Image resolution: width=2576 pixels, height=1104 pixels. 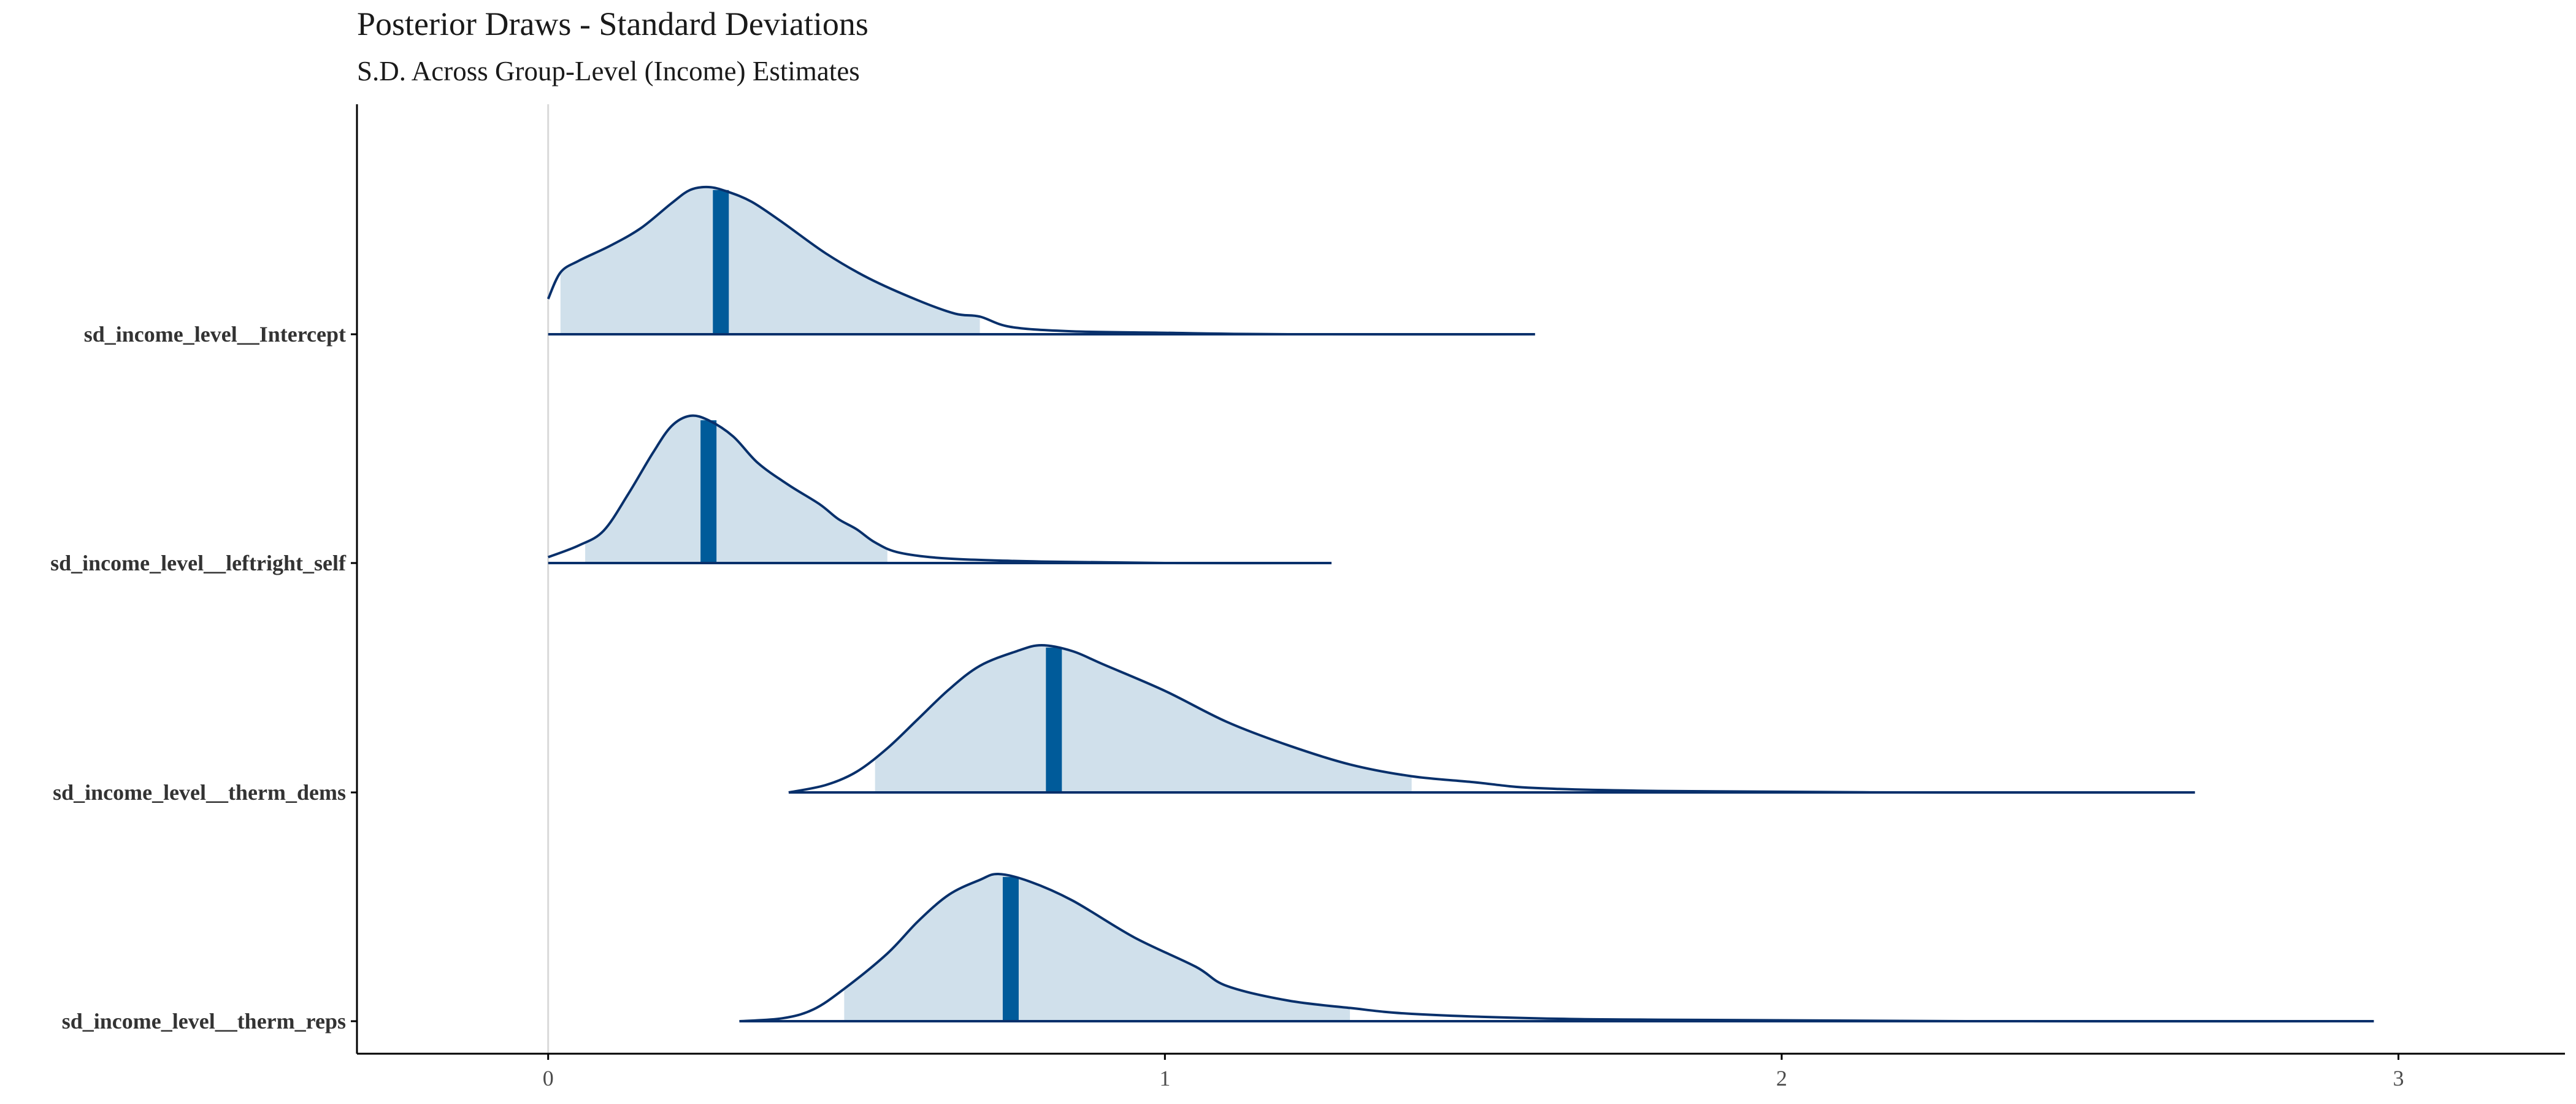 I want to click on density-curve-sd_income_level__leftright_self, so click(x=939, y=489).